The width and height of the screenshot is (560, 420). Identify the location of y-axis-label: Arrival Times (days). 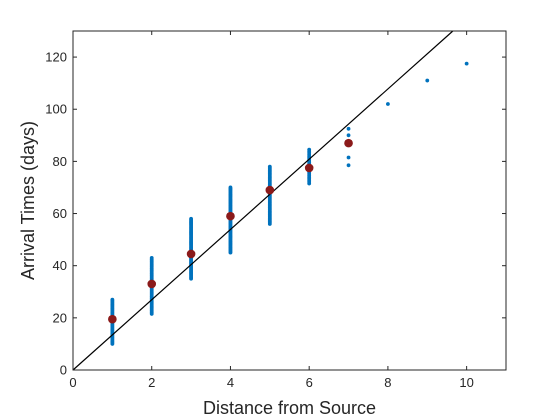
(28, 200).